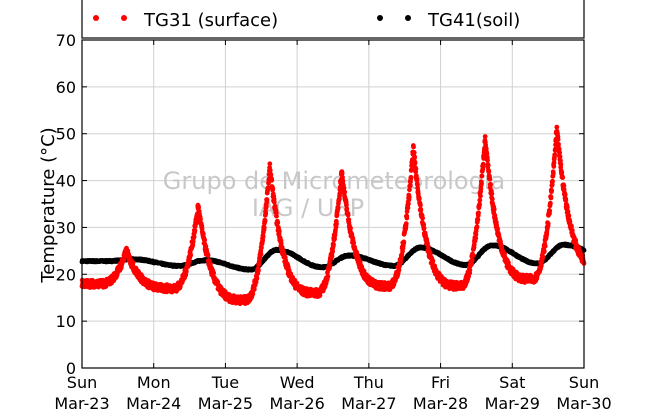 The height and width of the screenshot is (409, 650). What do you see at coordinates (473, 20) in the screenshot?
I see `legend-label-soil: TG41(soil)` at bounding box center [473, 20].